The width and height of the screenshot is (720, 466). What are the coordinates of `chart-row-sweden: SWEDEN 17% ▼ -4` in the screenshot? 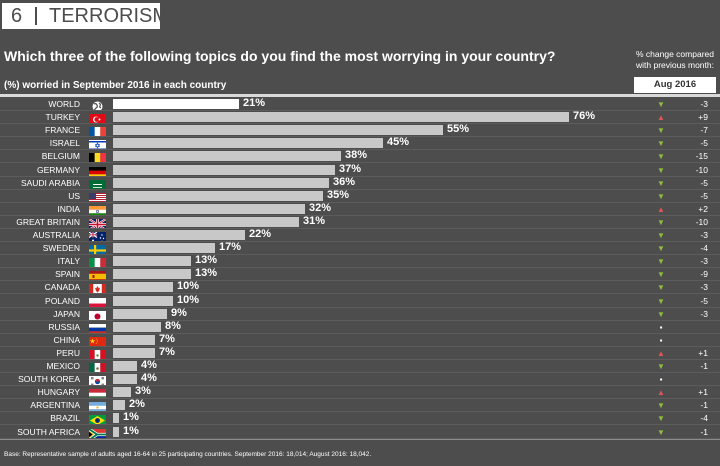 It's located at (360, 248).